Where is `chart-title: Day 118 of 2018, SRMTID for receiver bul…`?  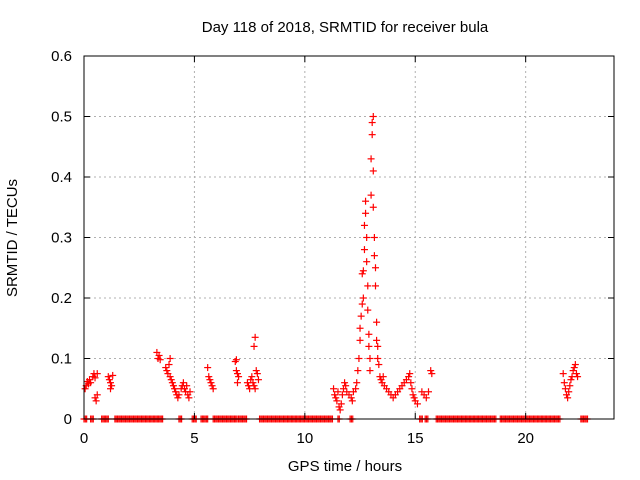 chart-title: Day 118 of 2018, SRMTID for receiver bul… is located at coordinates (345, 27).